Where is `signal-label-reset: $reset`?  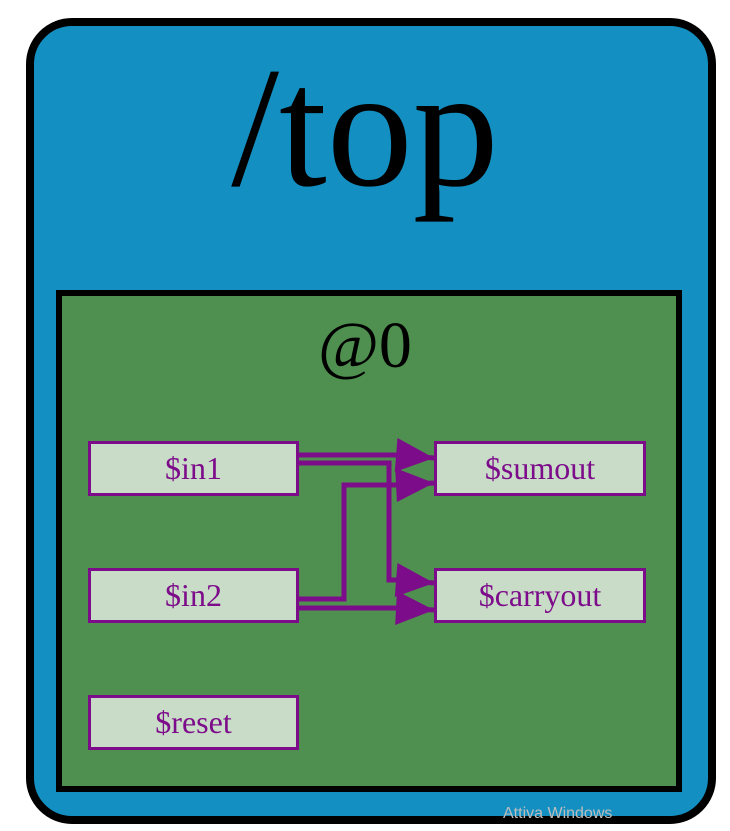
signal-label-reset: $reset is located at coordinates (193, 722).